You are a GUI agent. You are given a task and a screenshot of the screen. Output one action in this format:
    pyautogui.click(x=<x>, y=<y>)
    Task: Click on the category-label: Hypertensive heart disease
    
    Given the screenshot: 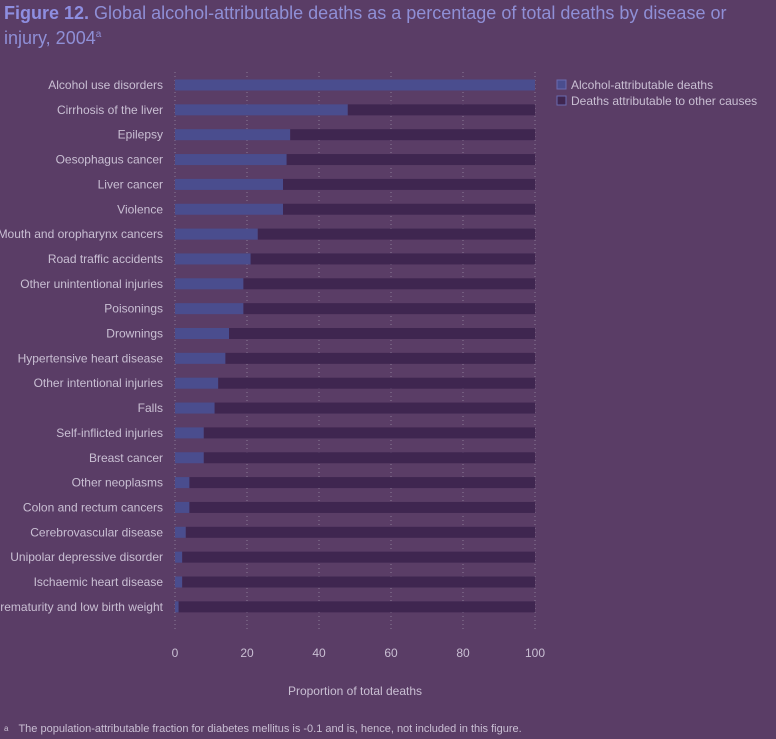 What is the action you would take?
    pyautogui.click(x=91, y=358)
    